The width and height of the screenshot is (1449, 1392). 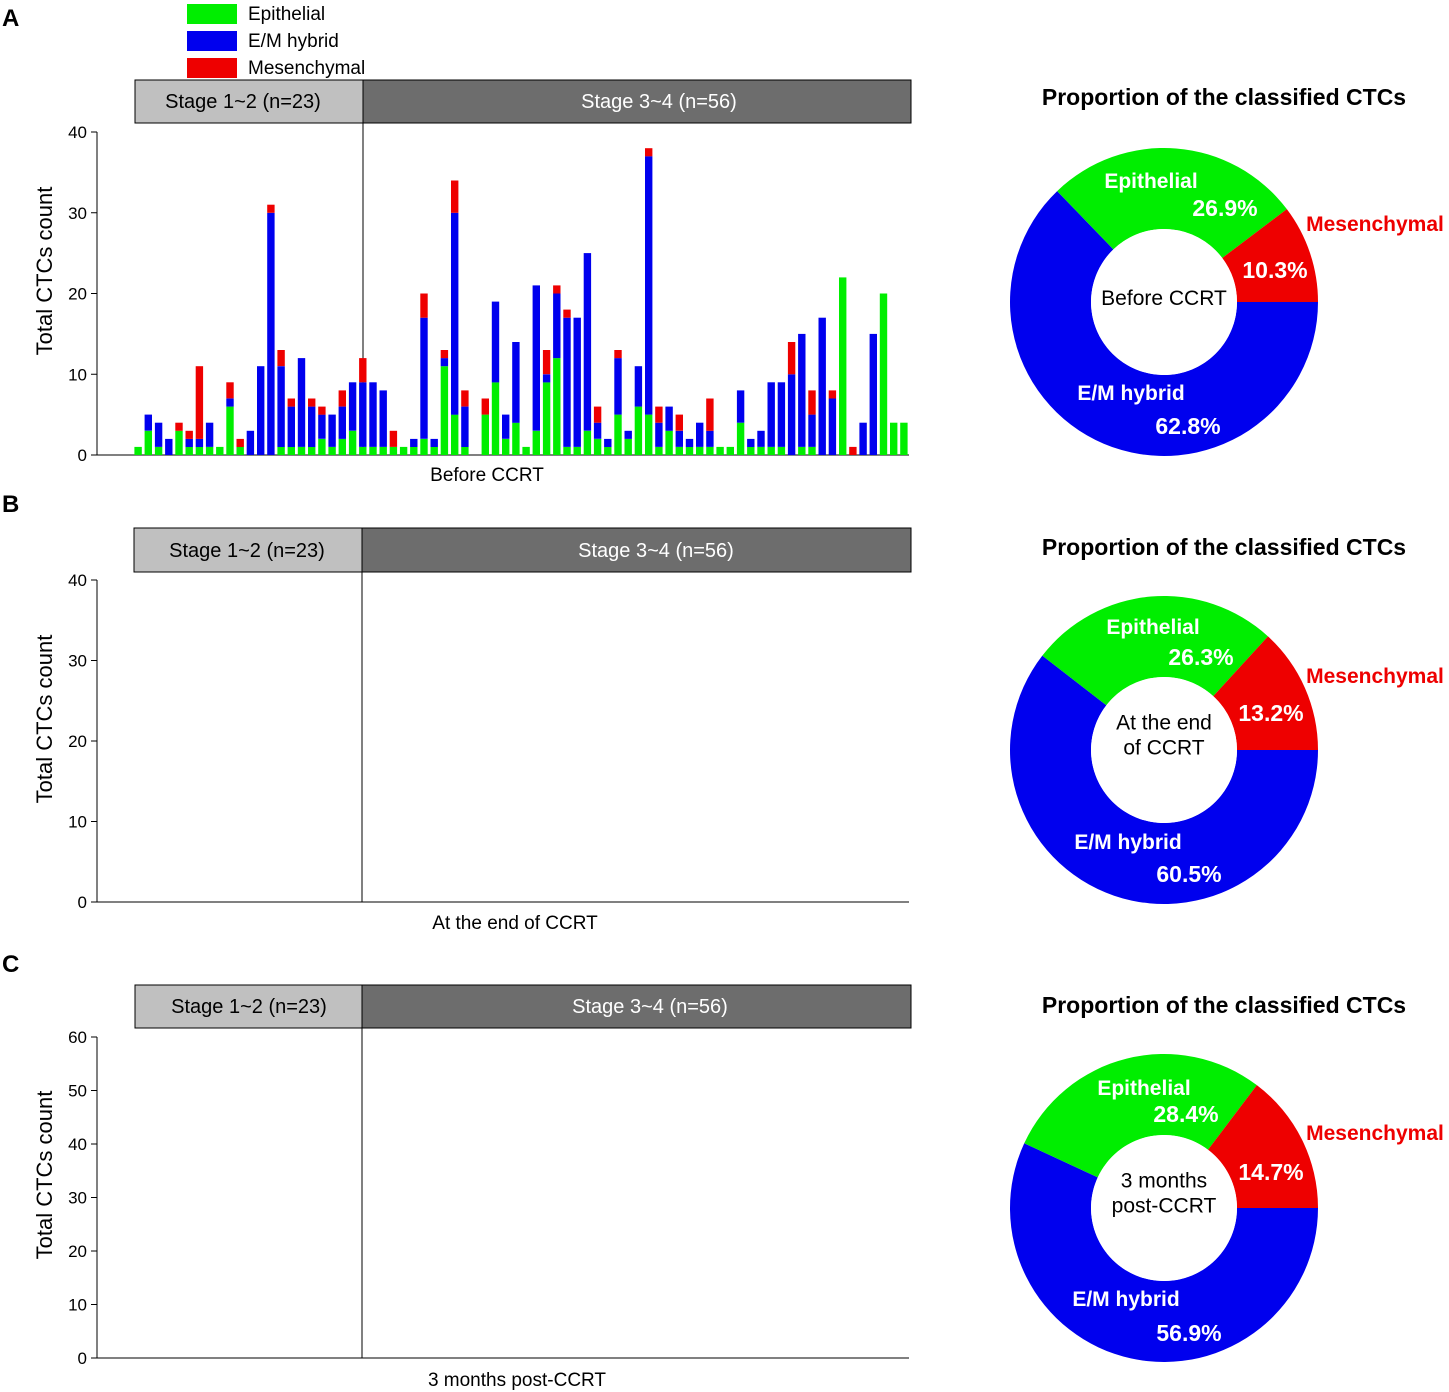 I want to click on stage-late-label: Stage 3~4 (n=56), so click(x=656, y=551).